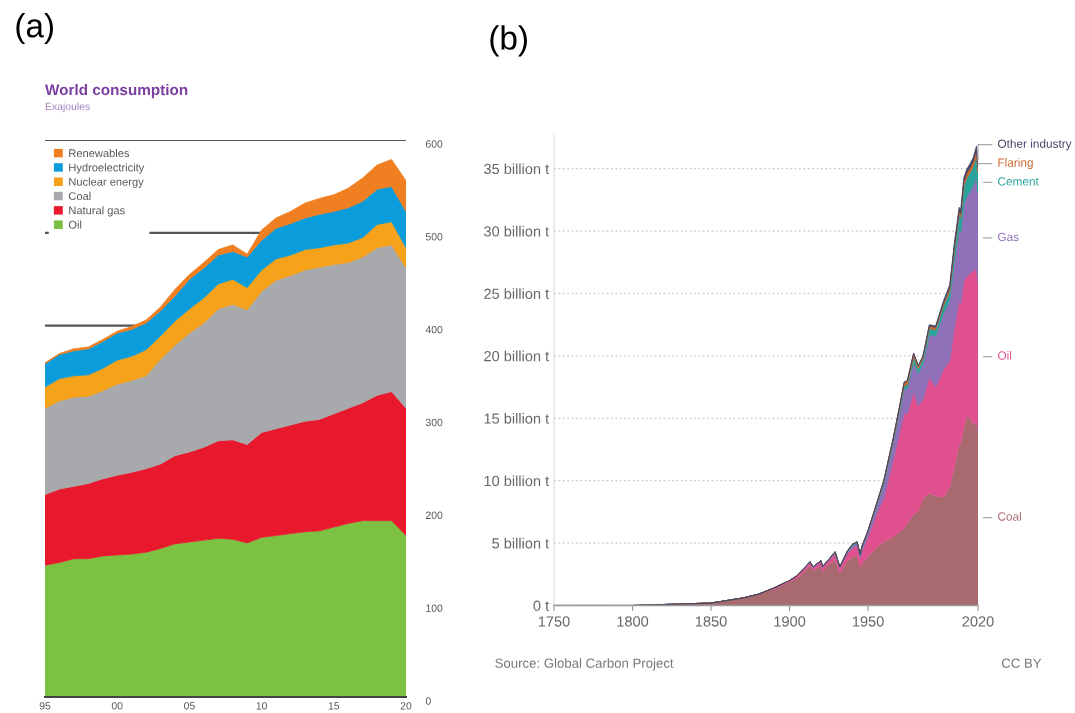  What do you see at coordinates (790, 621) in the screenshot?
I see `x-tick-label: 1900` at bounding box center [790, 621].